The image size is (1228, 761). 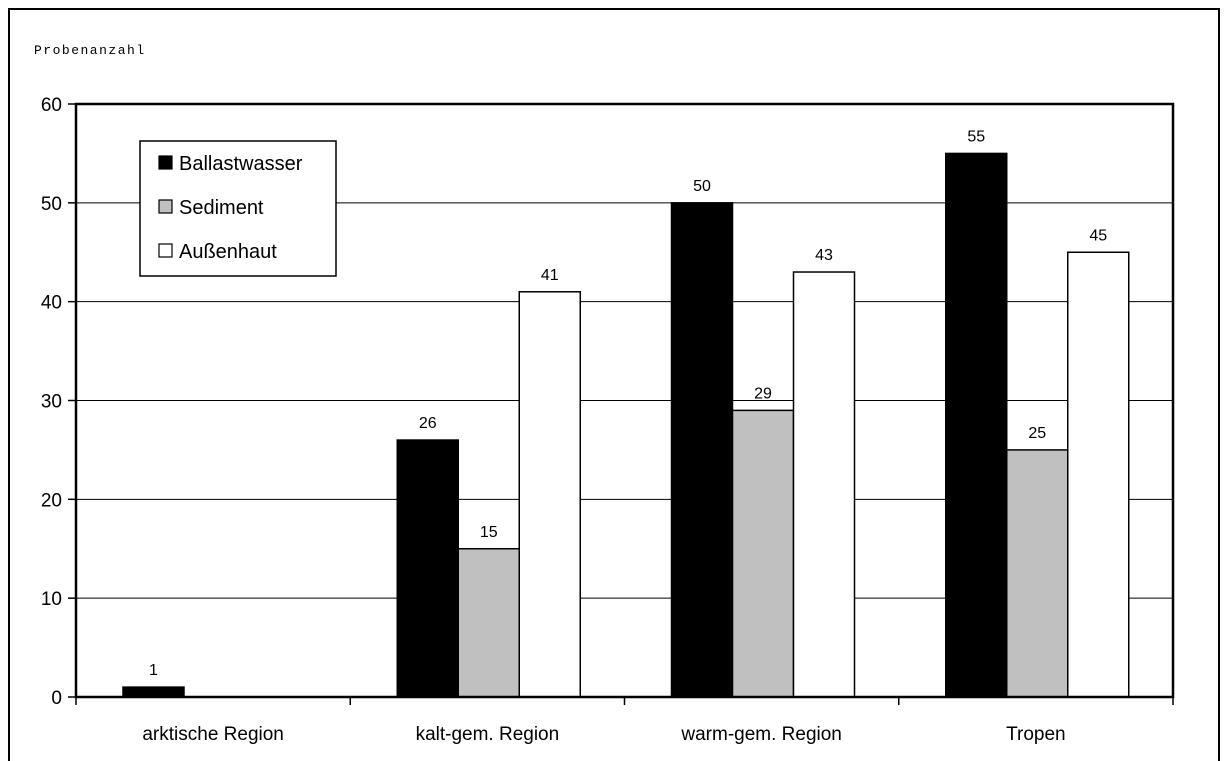 What do you see at coordinates (550, 275) in the screenshot?
I see `data-label: 41` at bounding box center [550, 275].